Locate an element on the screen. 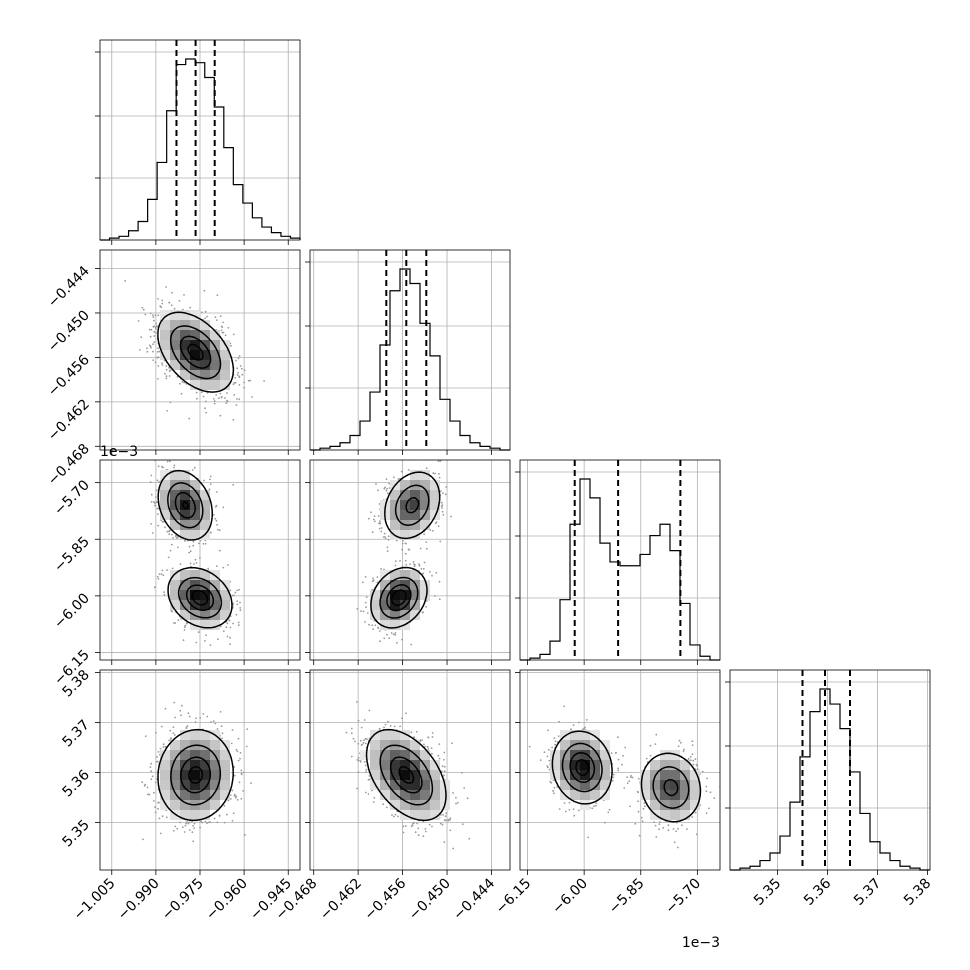 The image size is (970, 970). y-tick-label-3-2: 5.37 is located at coordinates (75, 733).